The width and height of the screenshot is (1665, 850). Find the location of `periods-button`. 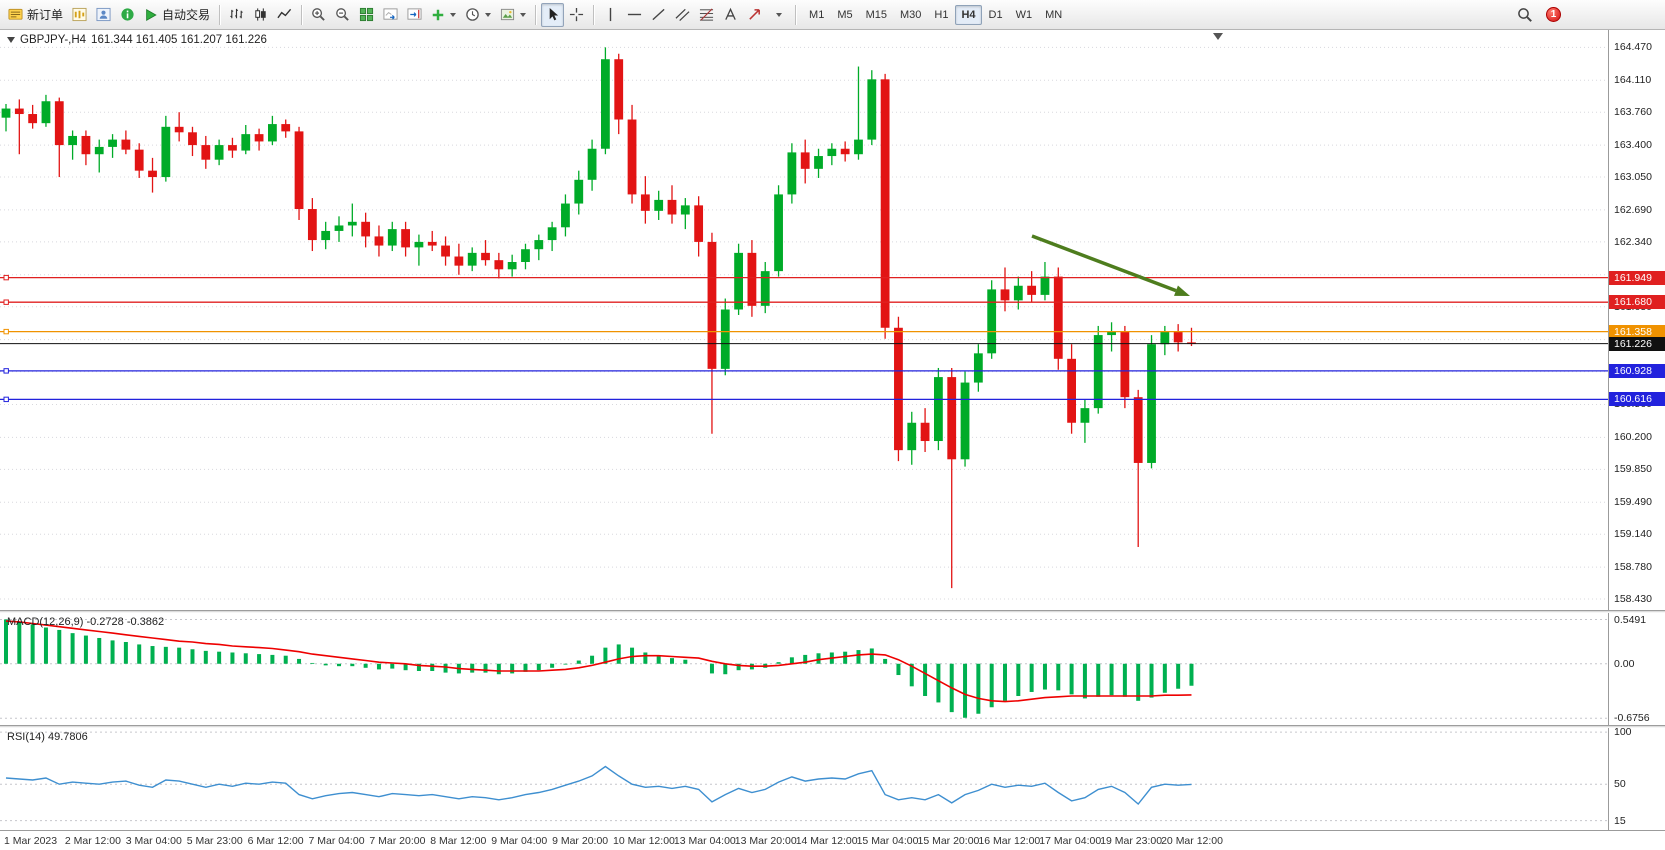

periods-button is located at coordinates (478, 15).